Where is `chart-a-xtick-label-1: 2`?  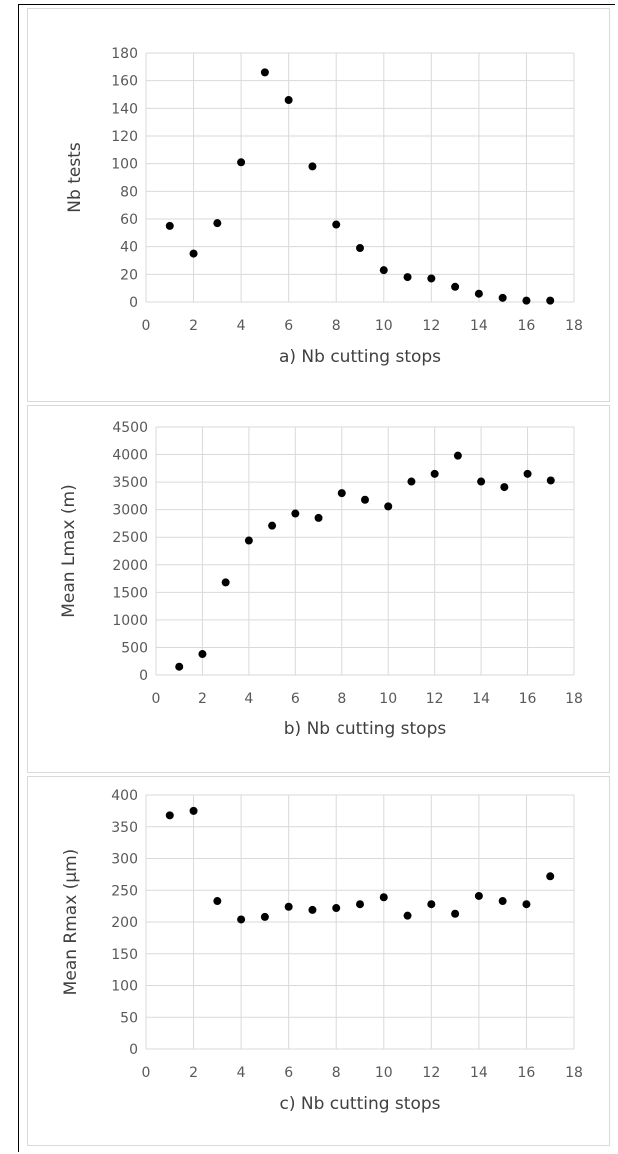
chart-a-xtick-label-1: 2 is located at coordinates (193, 326).